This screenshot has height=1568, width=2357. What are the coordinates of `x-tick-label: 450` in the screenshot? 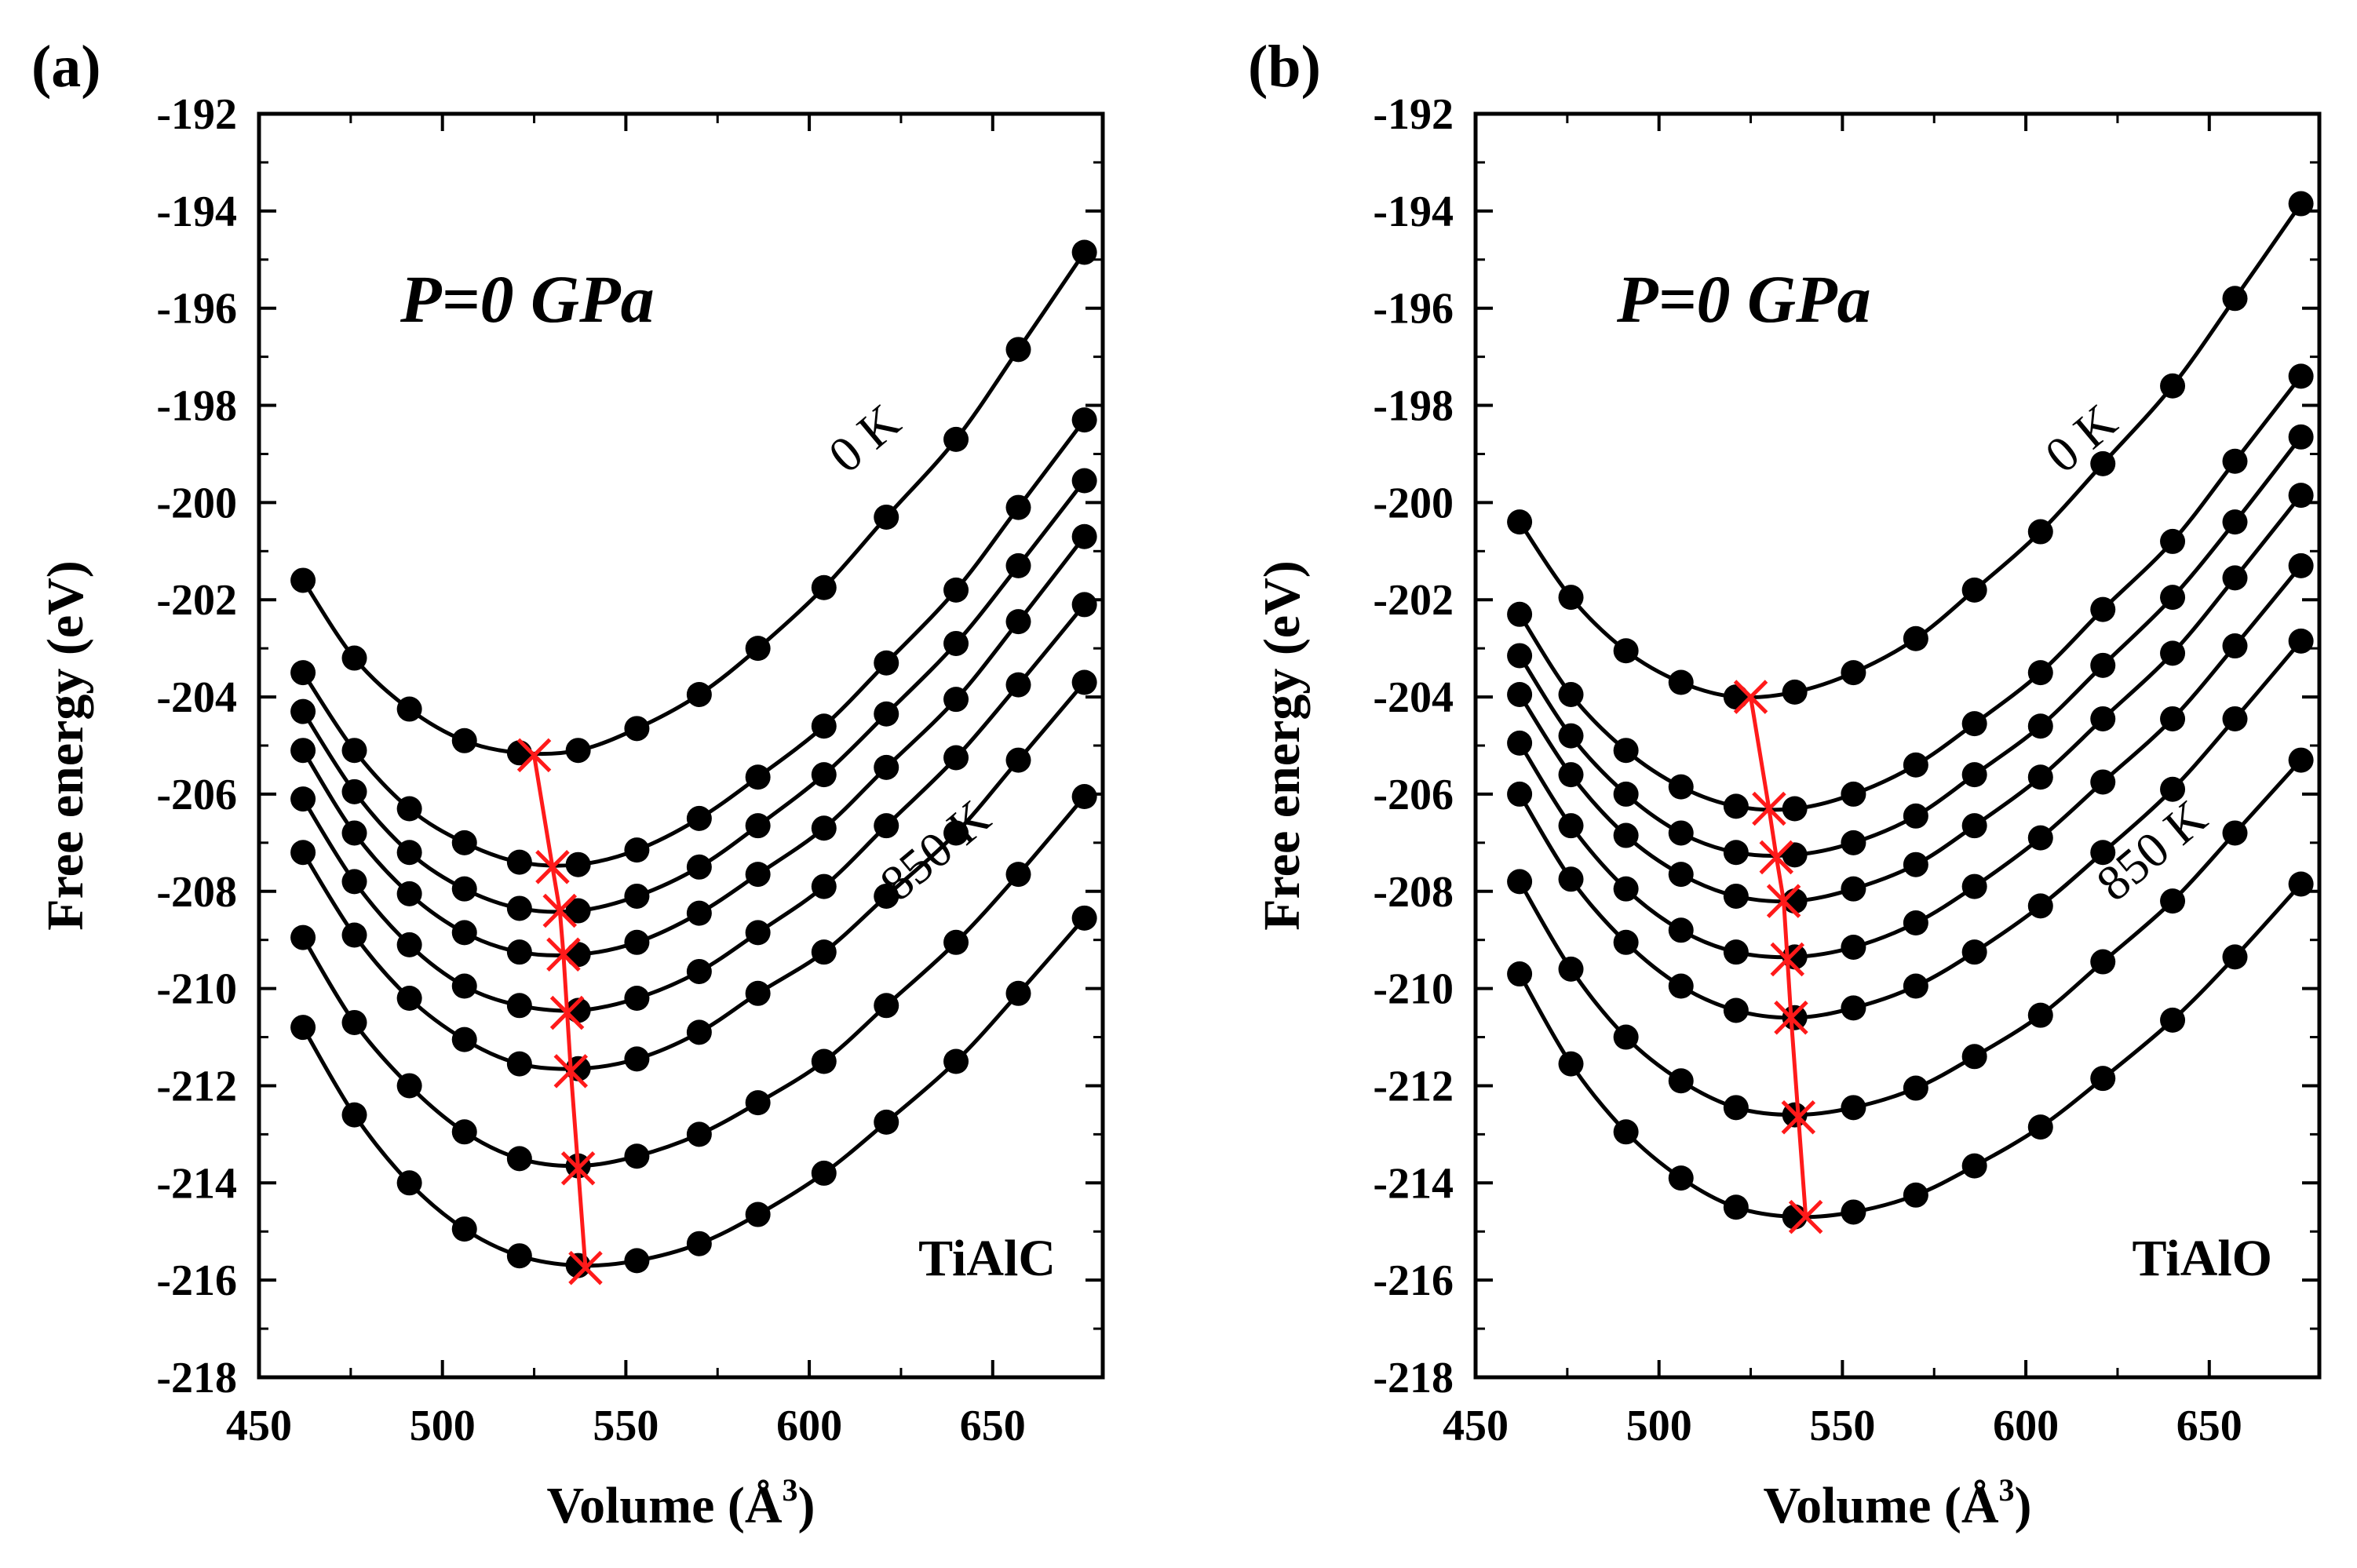 It's located at (1476, 1426).